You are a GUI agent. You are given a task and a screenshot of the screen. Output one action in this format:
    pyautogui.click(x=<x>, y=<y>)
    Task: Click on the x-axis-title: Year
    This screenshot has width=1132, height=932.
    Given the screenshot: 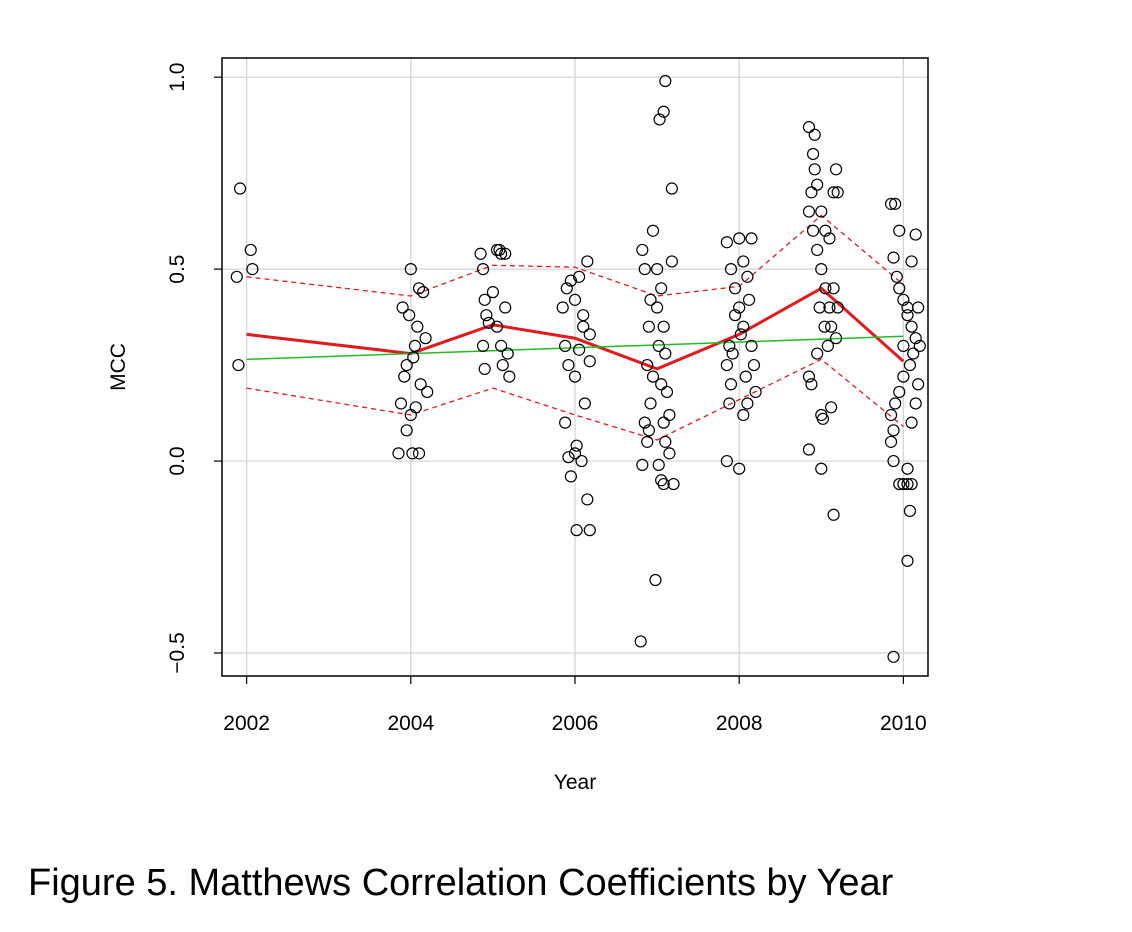 What is the action you would take?
    pyautogui.click(x=575, y=782)
    